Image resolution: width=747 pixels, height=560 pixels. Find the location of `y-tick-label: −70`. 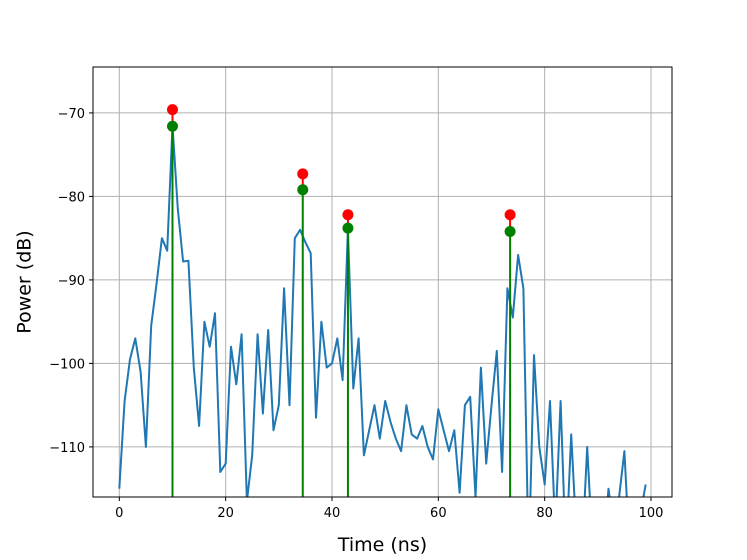

y-tick-label: −70 is located at coordinates (71, 114).